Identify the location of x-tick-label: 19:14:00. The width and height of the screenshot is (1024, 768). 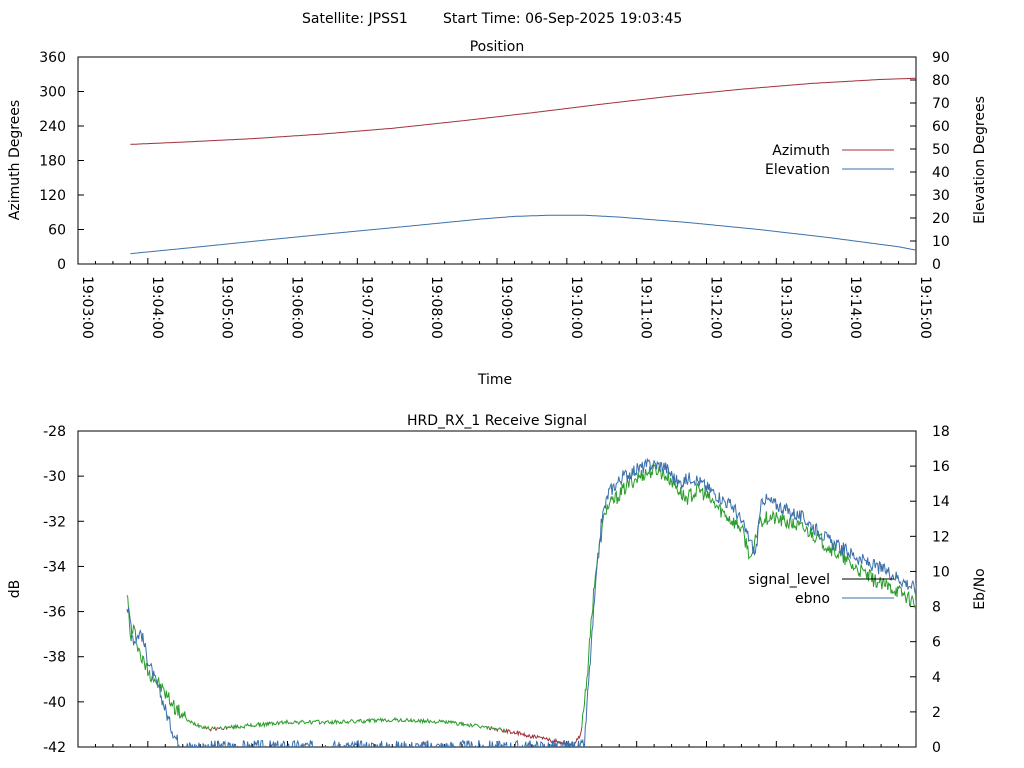
(855, 307).